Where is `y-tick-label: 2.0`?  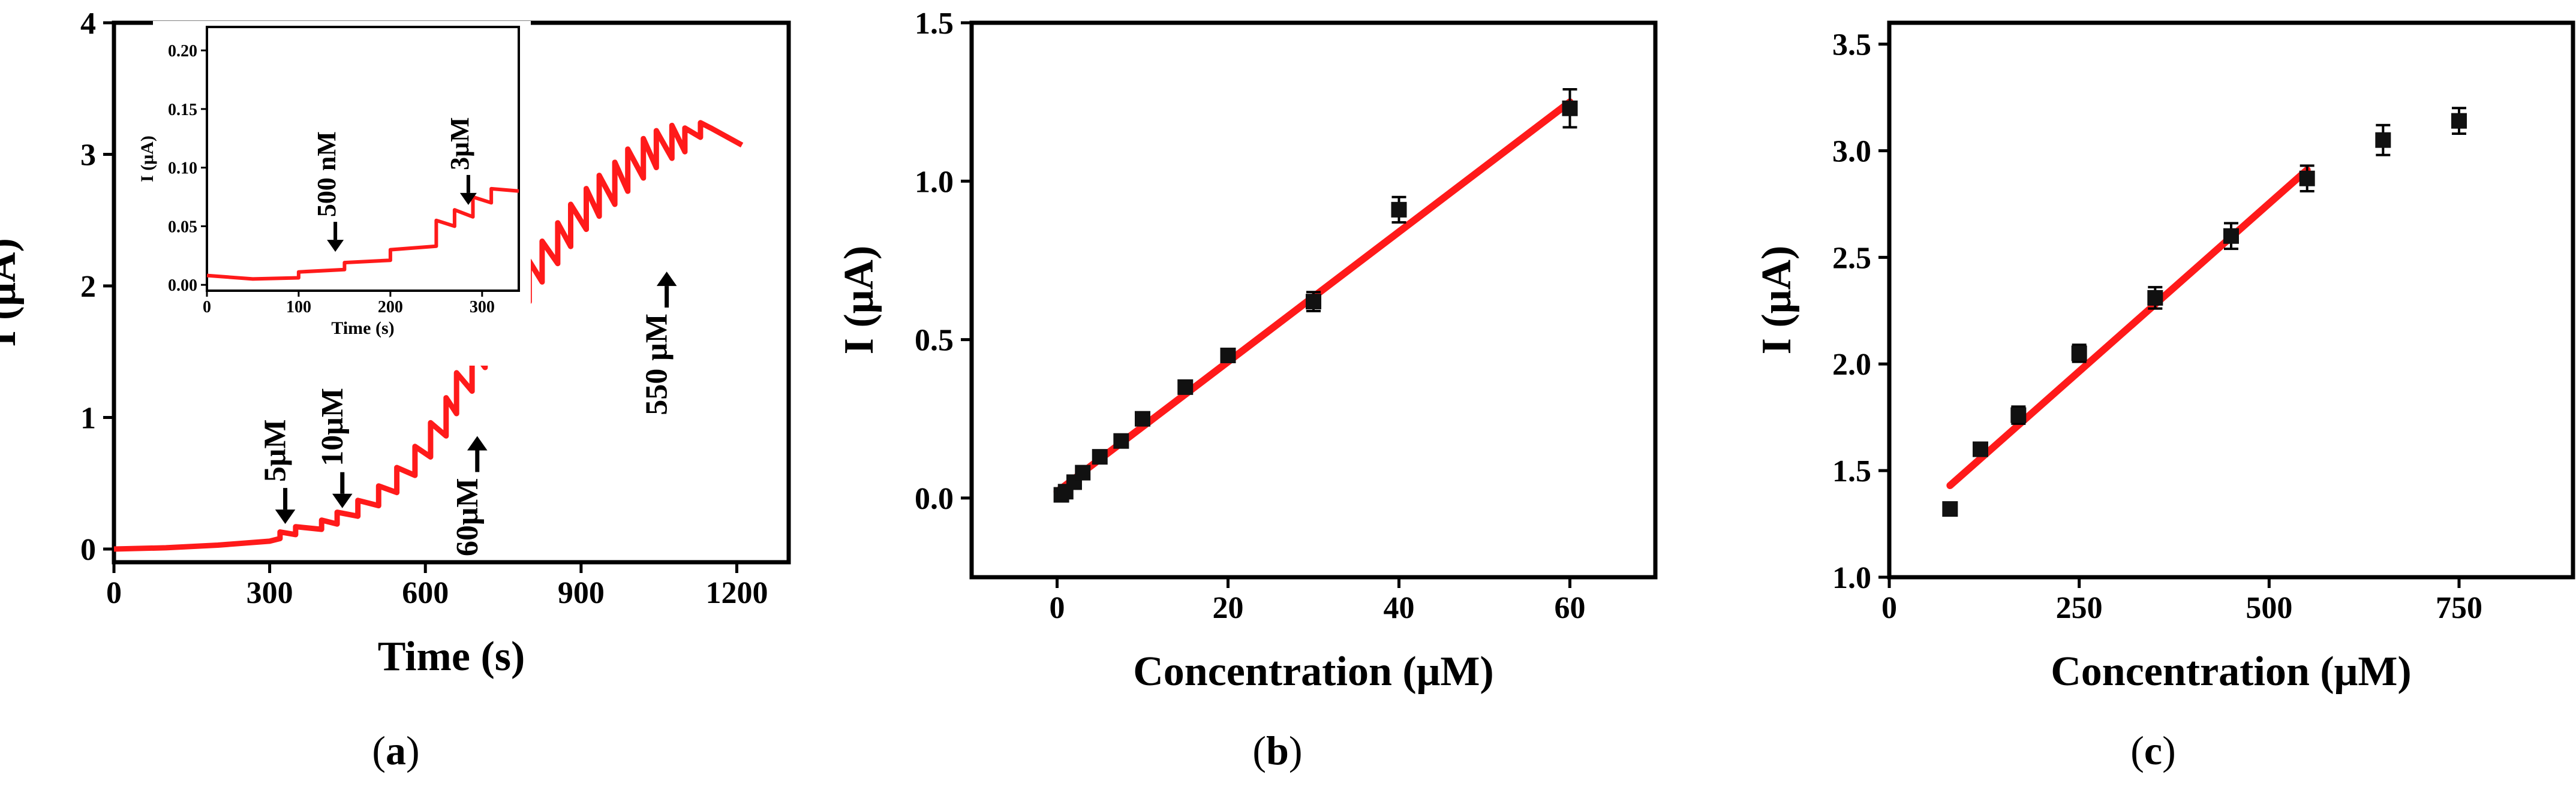 y-tick-label: 2.0 is located at coordinates (1852, 365).